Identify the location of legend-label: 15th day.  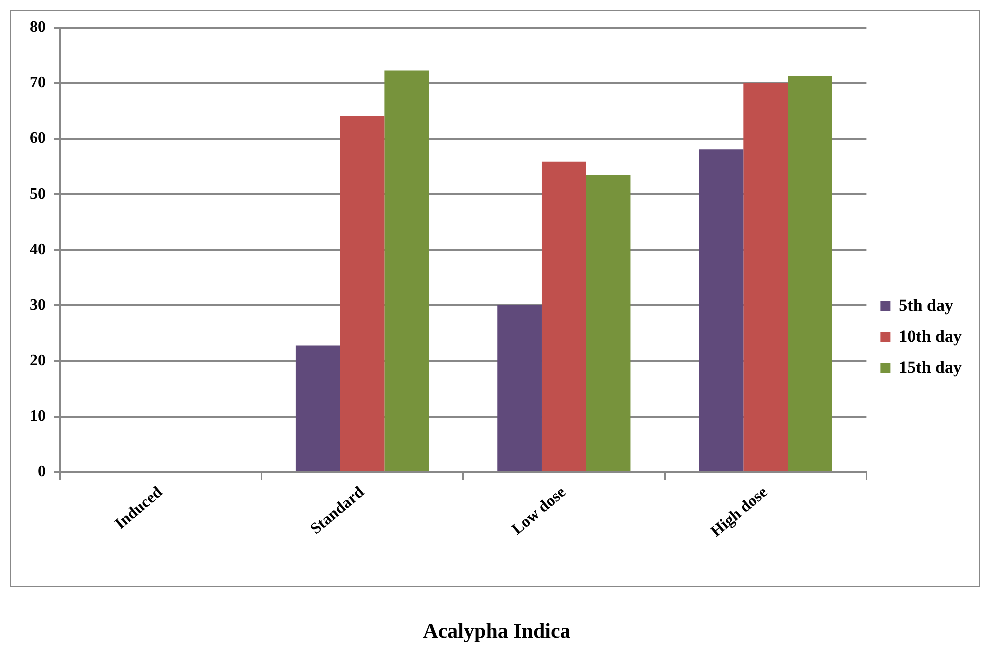
(930, 367).